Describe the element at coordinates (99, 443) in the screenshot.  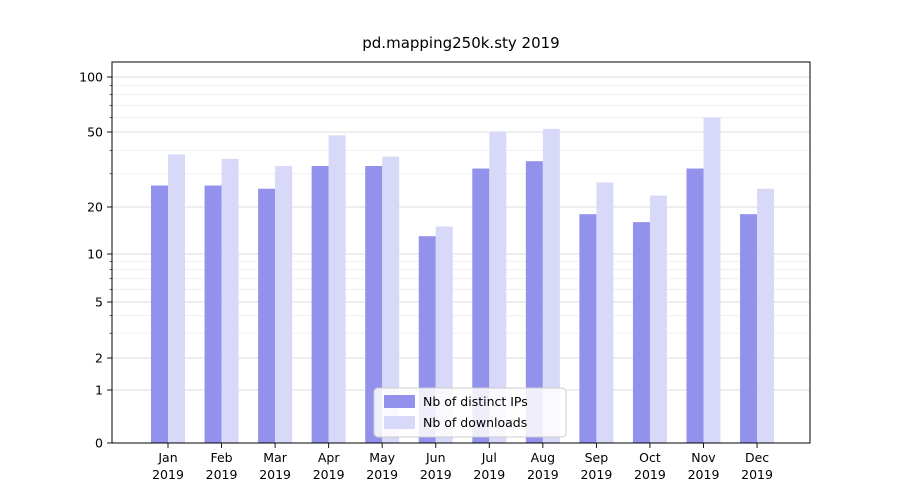
I see `y-tick-label: 0` at that location.